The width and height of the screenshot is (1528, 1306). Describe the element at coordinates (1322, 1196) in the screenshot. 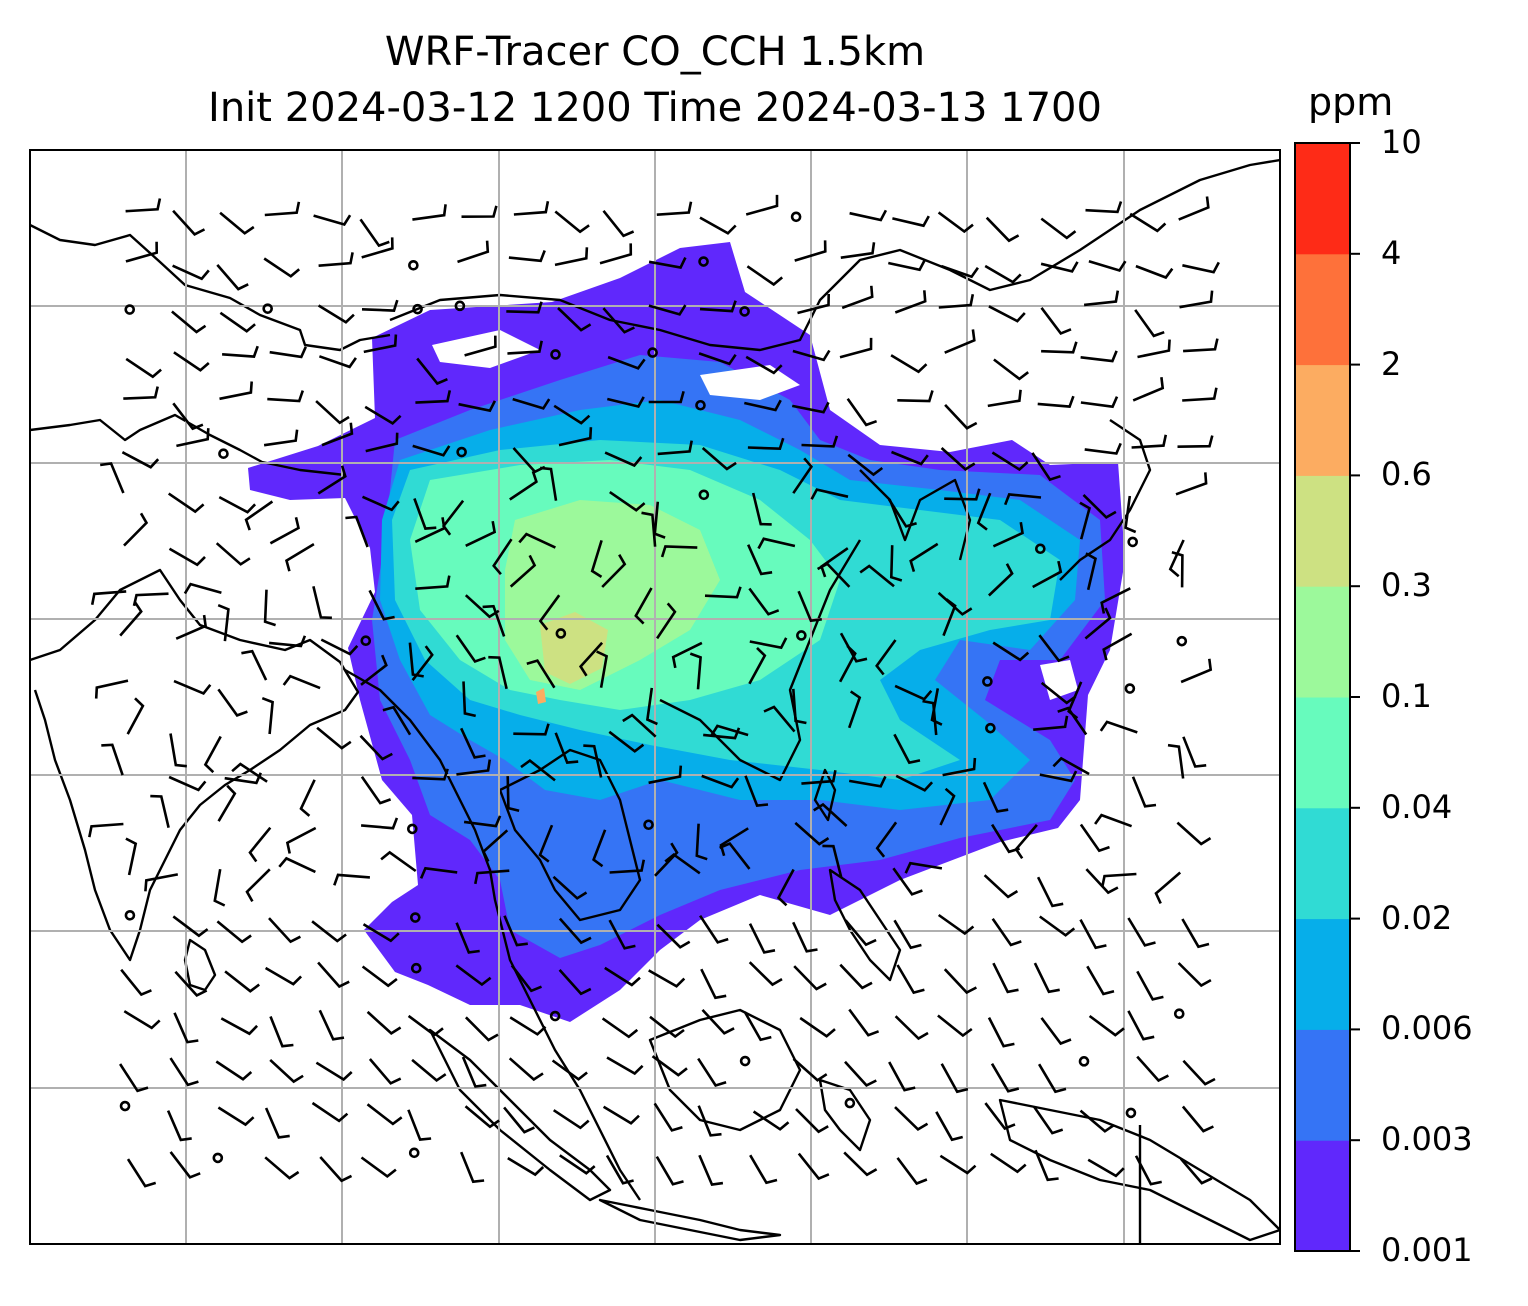

I see `colorbar-block` at that location.